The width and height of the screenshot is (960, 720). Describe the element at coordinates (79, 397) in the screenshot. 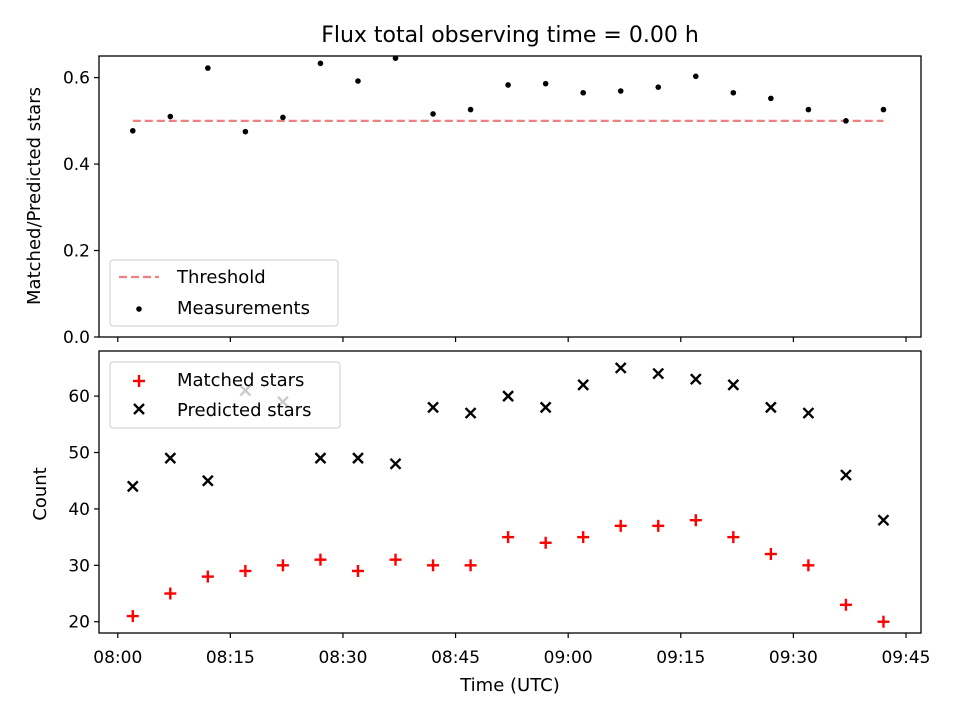

I see `bottom-y-tick-label: 60` at that location.